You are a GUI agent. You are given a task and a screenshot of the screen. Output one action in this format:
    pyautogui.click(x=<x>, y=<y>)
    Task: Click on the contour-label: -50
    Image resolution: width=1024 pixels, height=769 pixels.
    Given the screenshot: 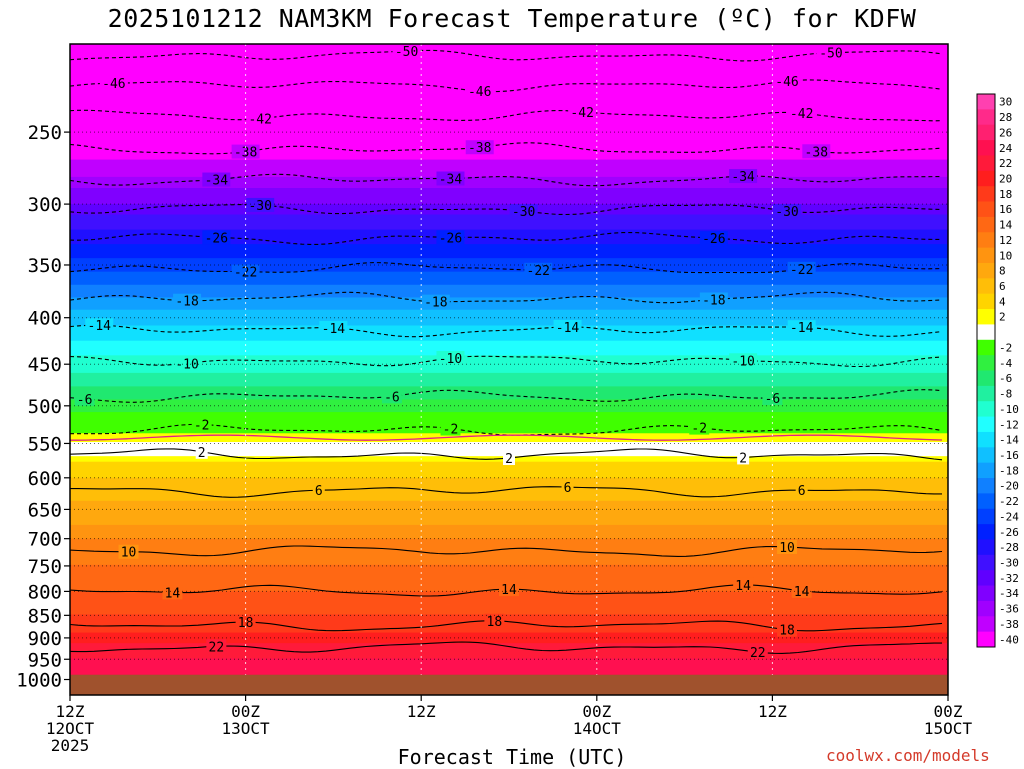 What is the action you would take?
    pyautogui.click(x=406, y=52)
    